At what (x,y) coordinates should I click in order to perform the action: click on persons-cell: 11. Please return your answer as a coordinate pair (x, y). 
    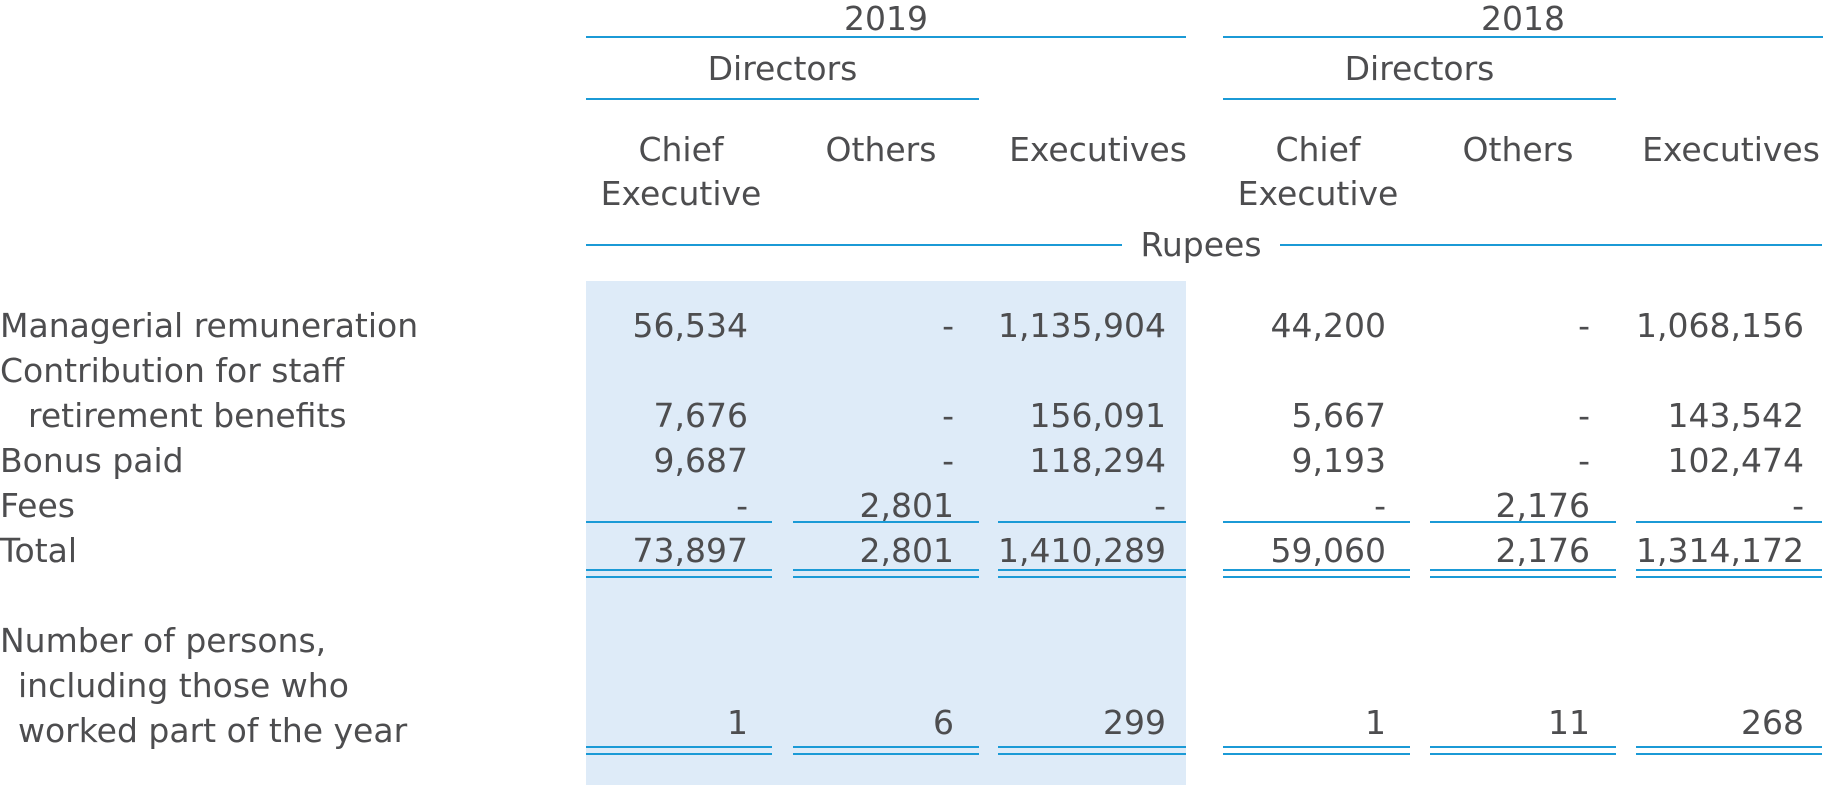
    Looking at the image, I should click on (1569, 722).